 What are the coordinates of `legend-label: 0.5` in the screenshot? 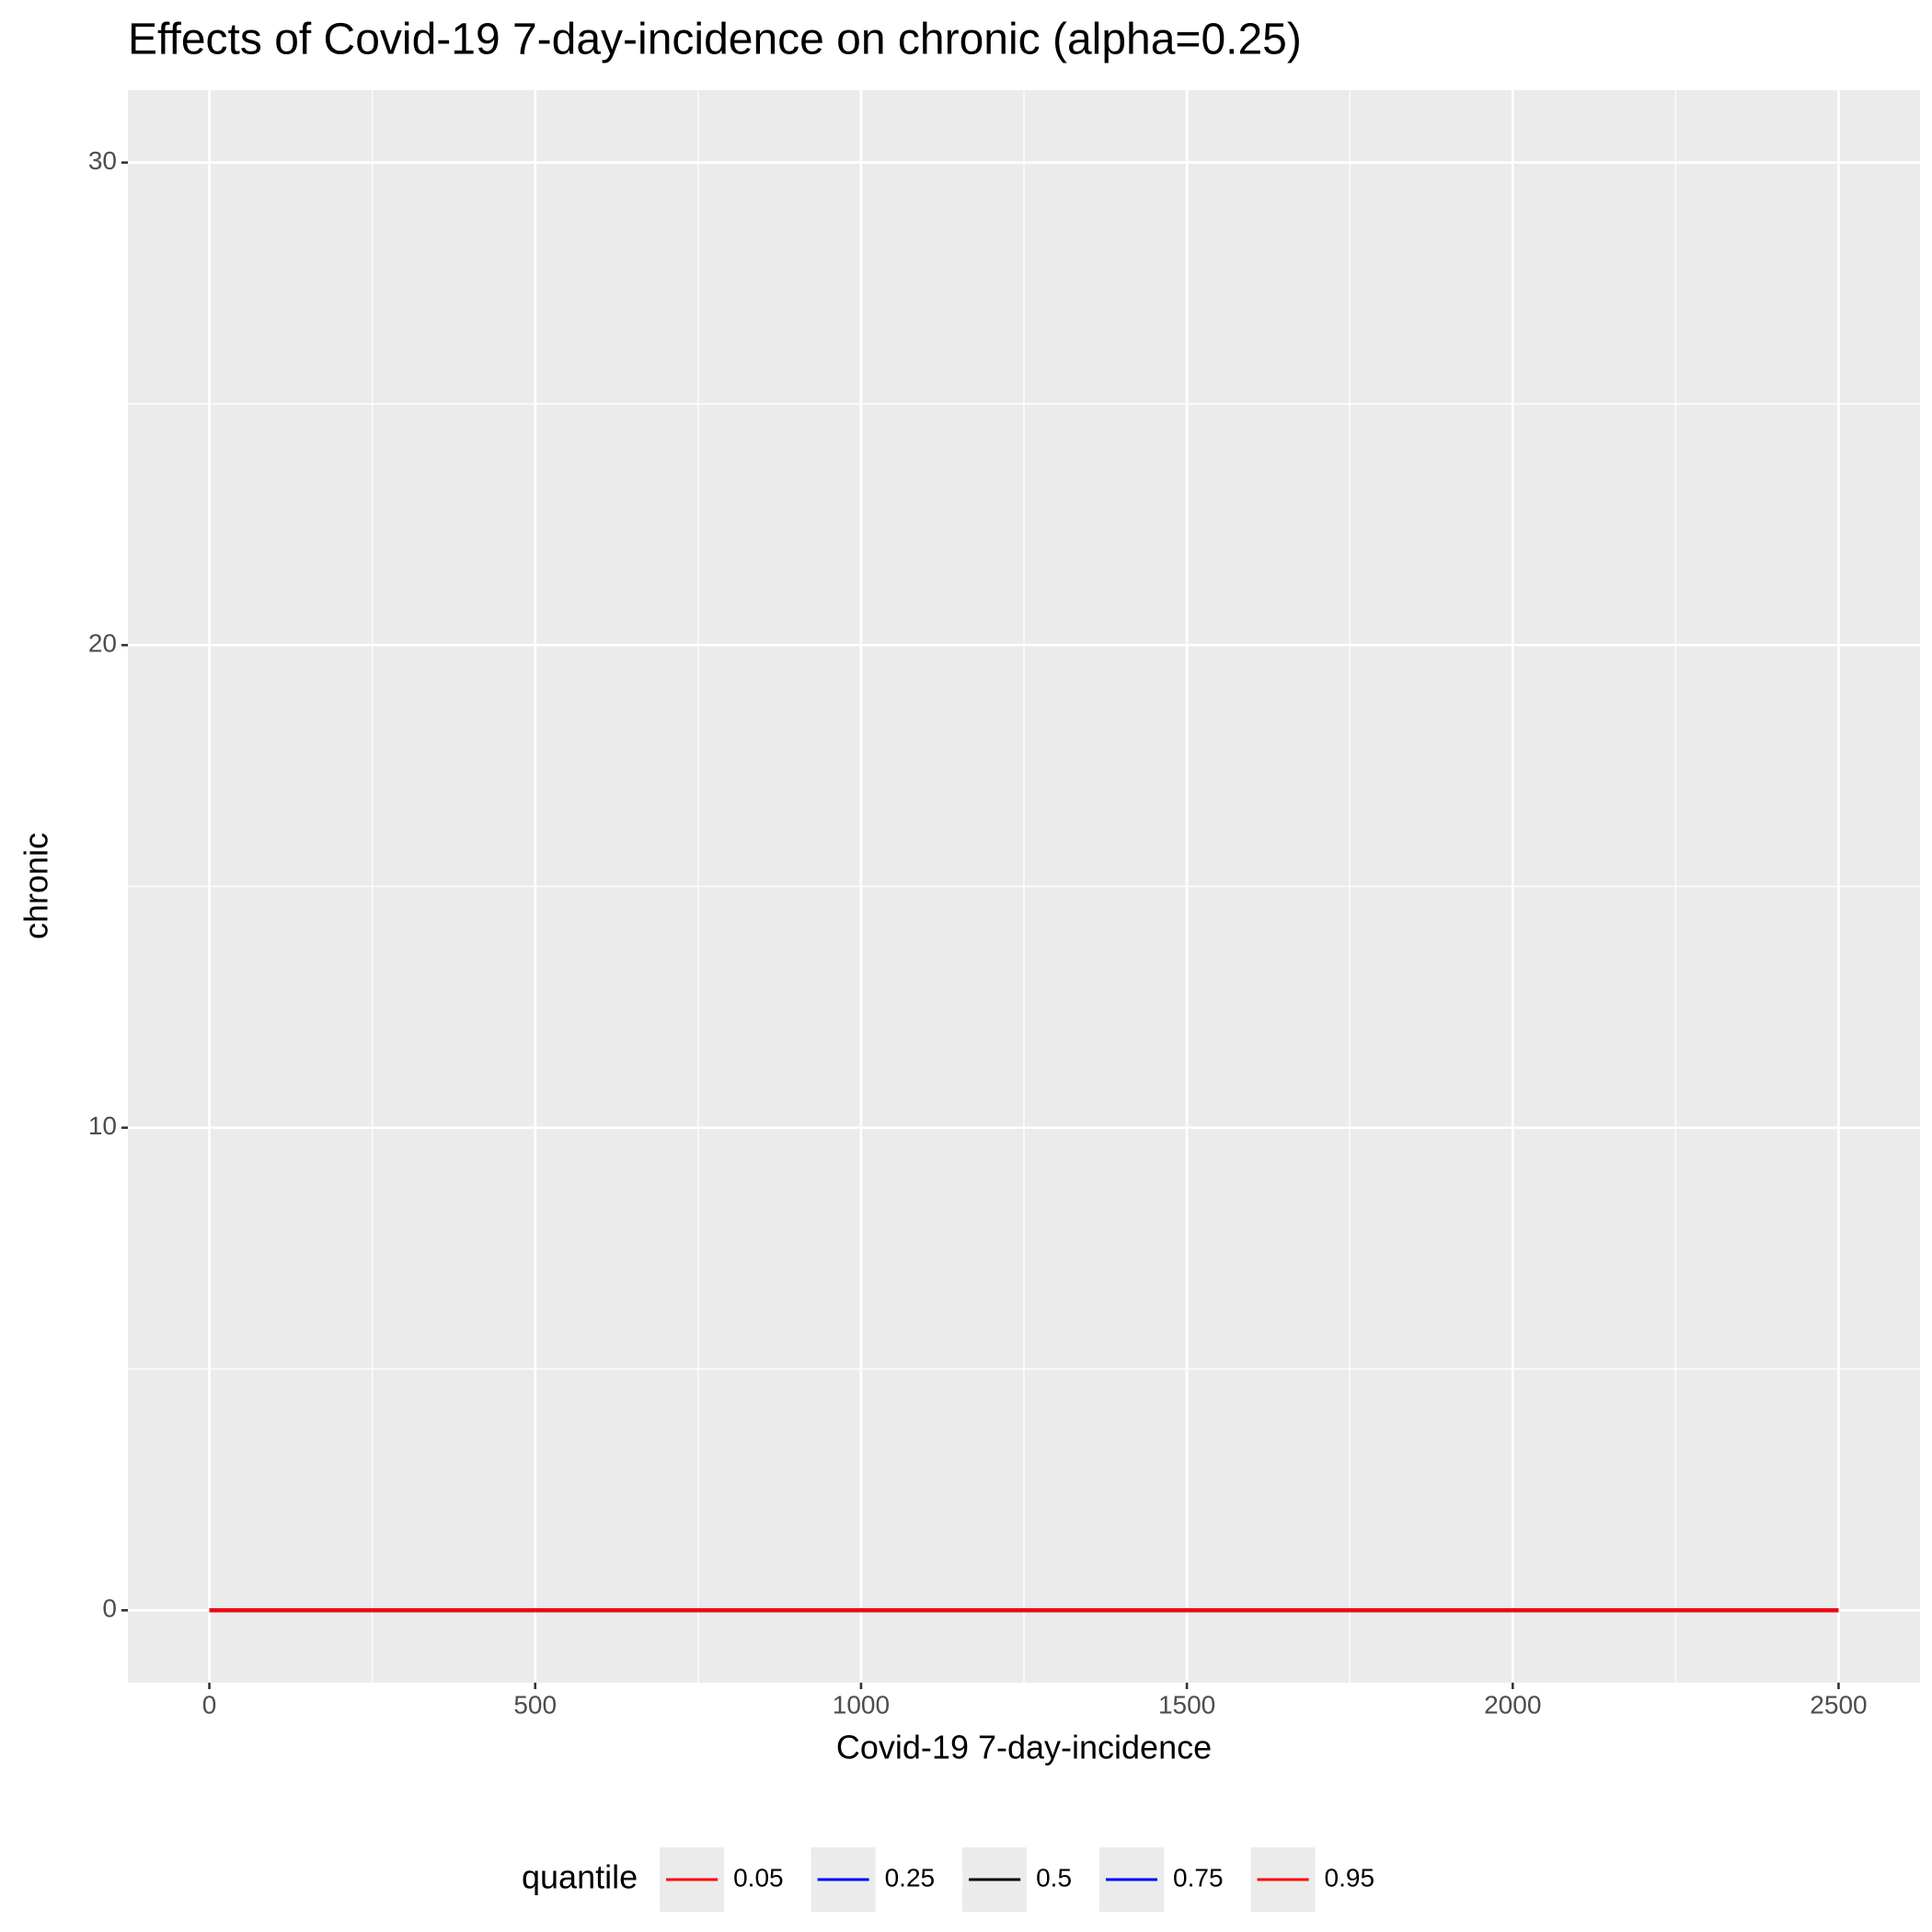 It's located at (1054, 1877).